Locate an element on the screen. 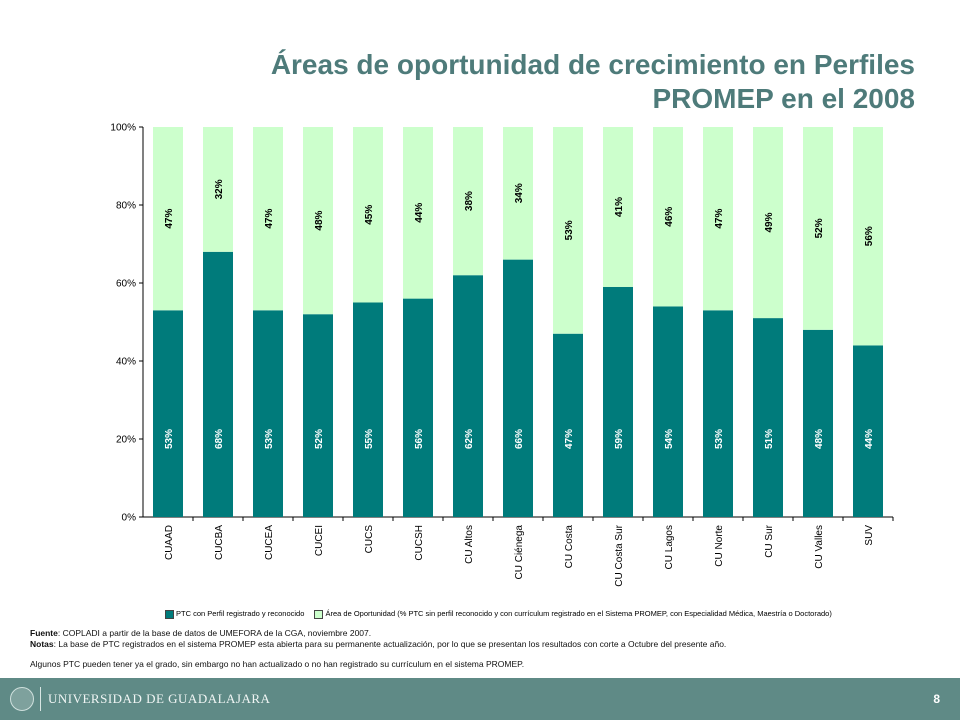 Image resolution: width=960 pixels, height=720 pixels. legend-label-series-1: PTC con Perfil registrado y reconocido is located at coordinates (240, 613).